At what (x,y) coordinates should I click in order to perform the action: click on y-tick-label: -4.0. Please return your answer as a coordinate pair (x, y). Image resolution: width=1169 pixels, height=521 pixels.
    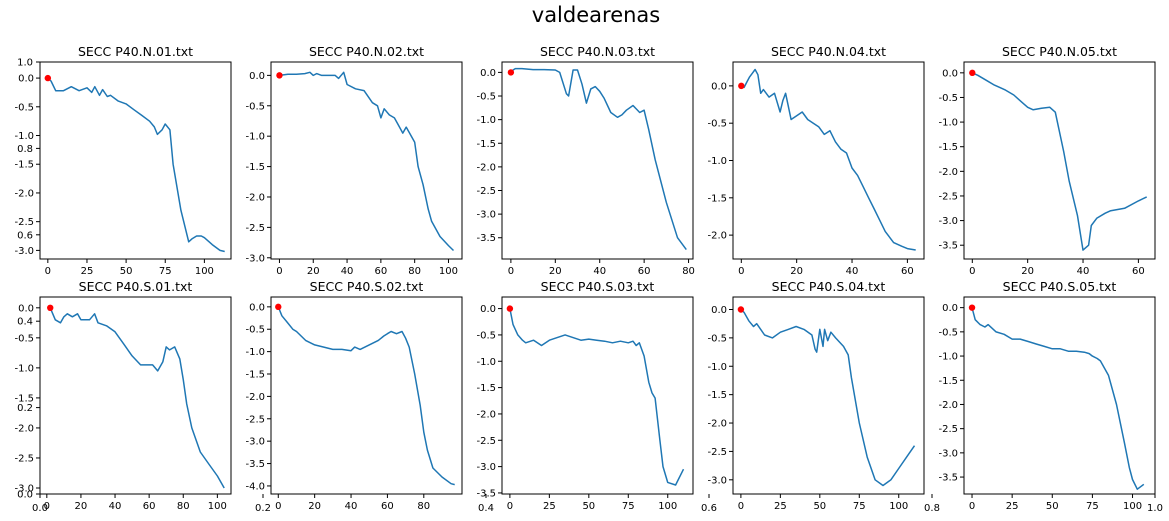
    Looking at the image, I should click on (255, 486).